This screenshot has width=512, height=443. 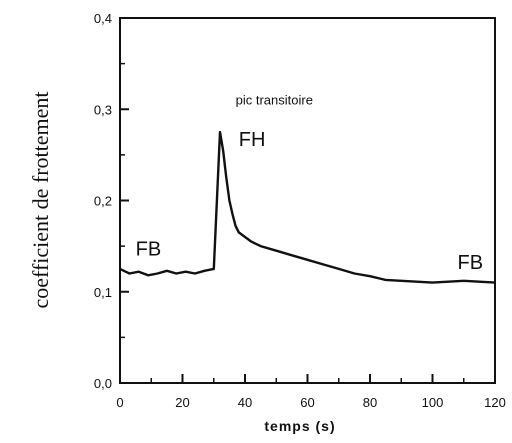 I want to click on x-tick-labels: 0 20 40 60 80 100 120, so click(x=310, y=402).